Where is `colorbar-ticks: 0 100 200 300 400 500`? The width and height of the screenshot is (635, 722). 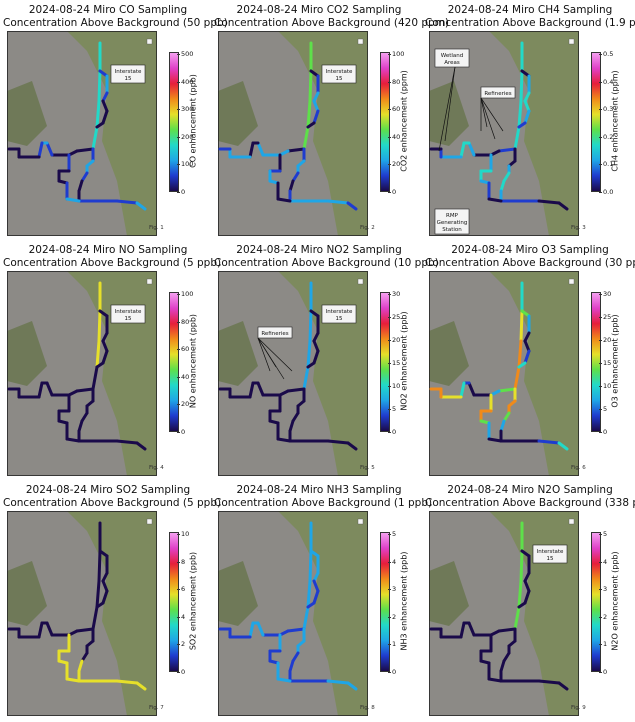 colorbar-ticks: 0 100 200 300 400 500 is located at coordinates (189, 123).